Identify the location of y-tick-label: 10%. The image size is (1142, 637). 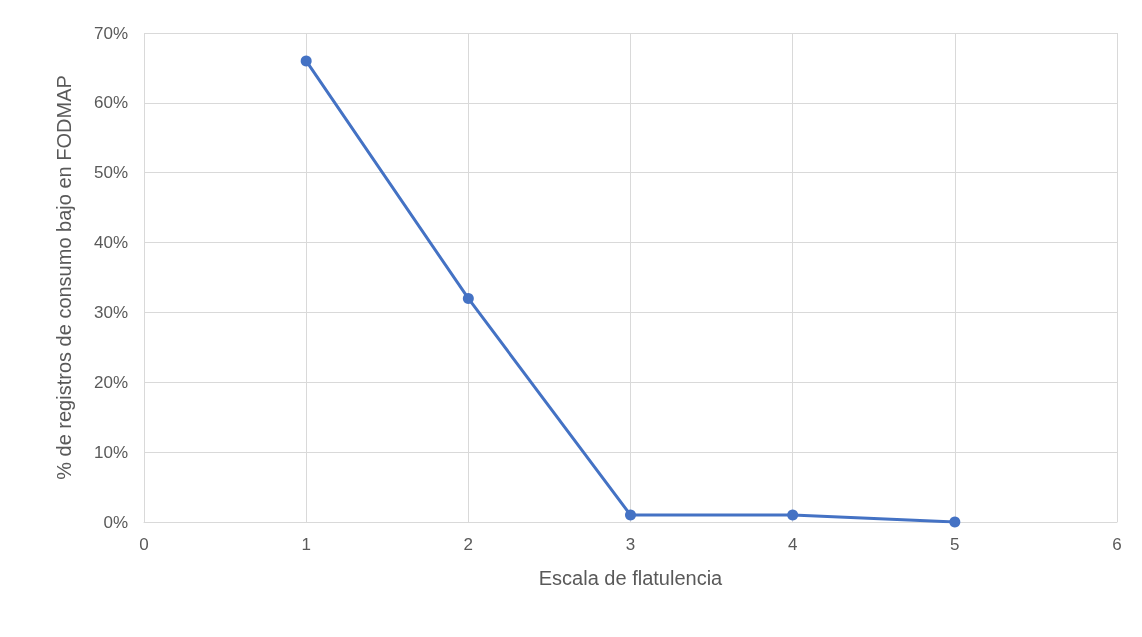
(110, 452).